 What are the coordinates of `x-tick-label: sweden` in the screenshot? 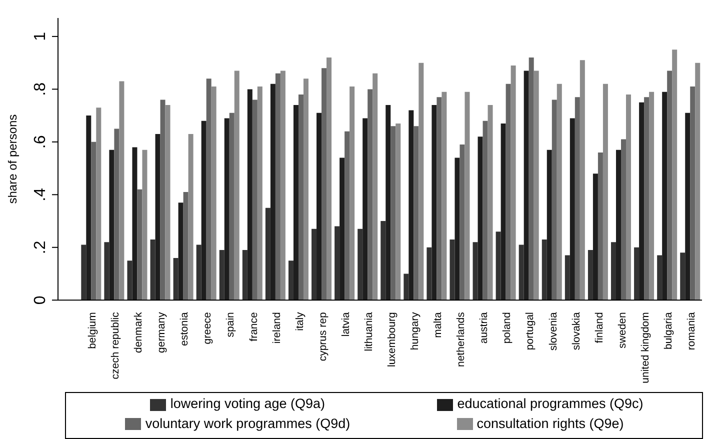 It's located at (622, 330).